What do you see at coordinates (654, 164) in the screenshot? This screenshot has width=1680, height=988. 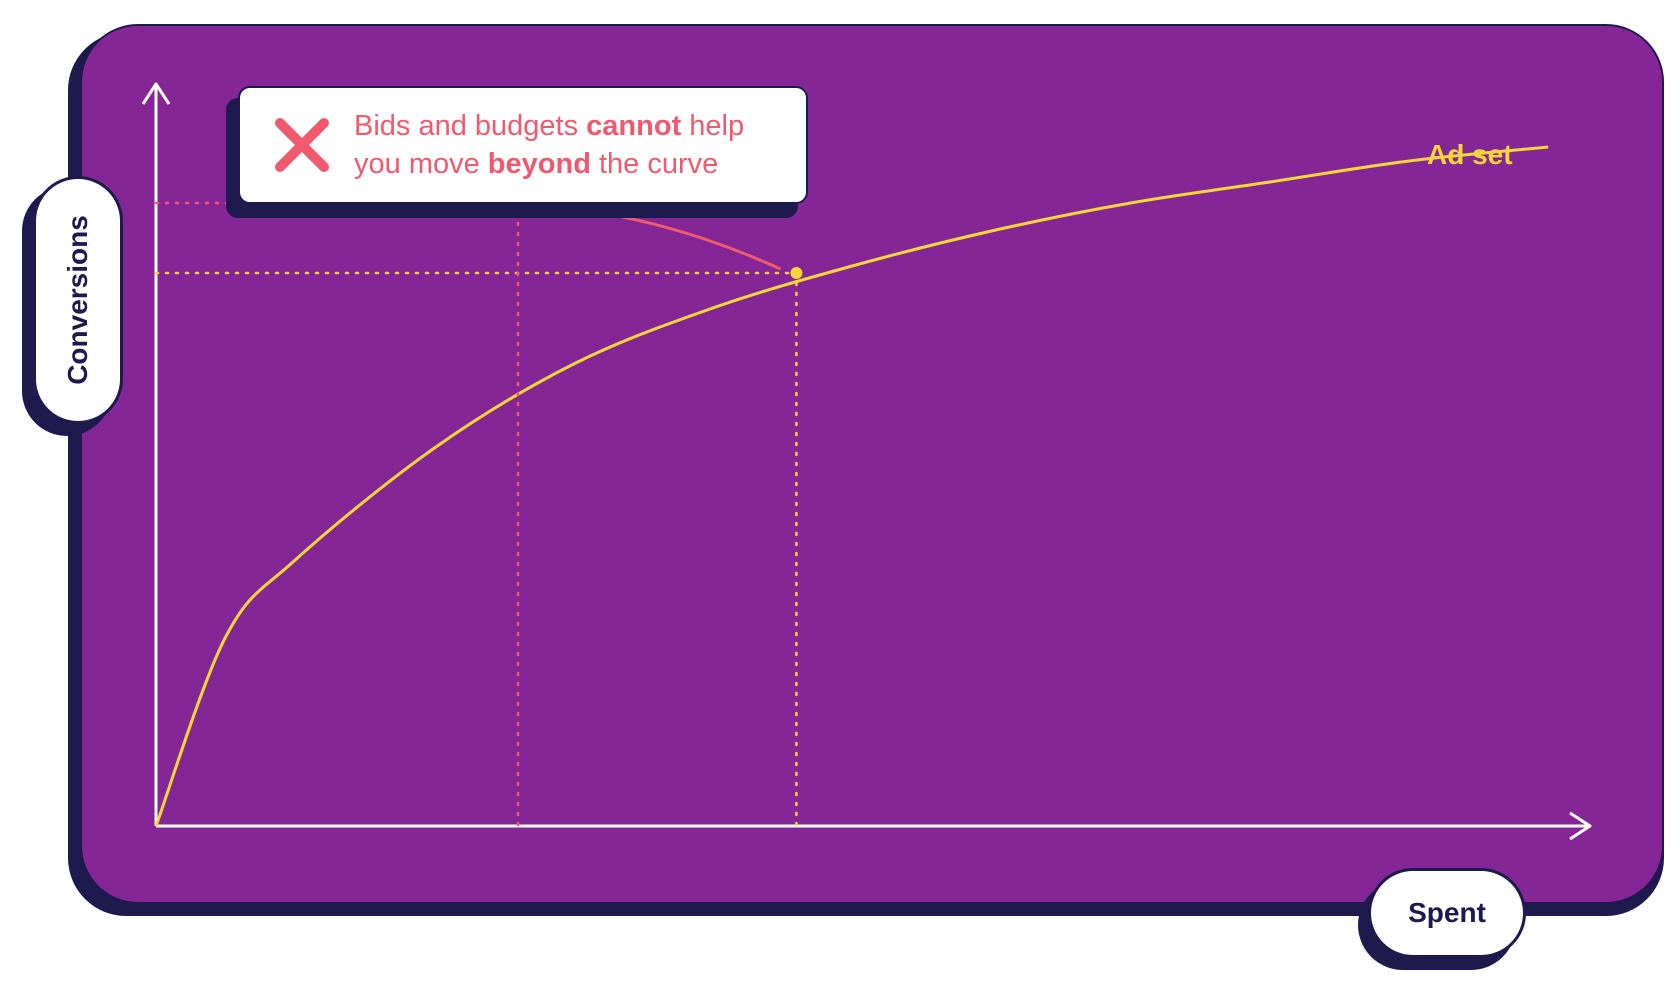 I see `note-line2-c: the curve` at bounding box center [654, 164].